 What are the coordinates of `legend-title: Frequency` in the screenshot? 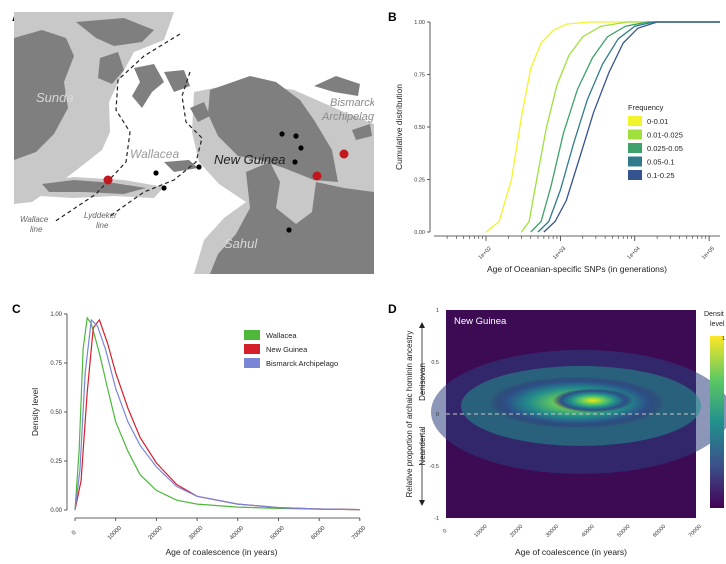 It's located at (646, 107).